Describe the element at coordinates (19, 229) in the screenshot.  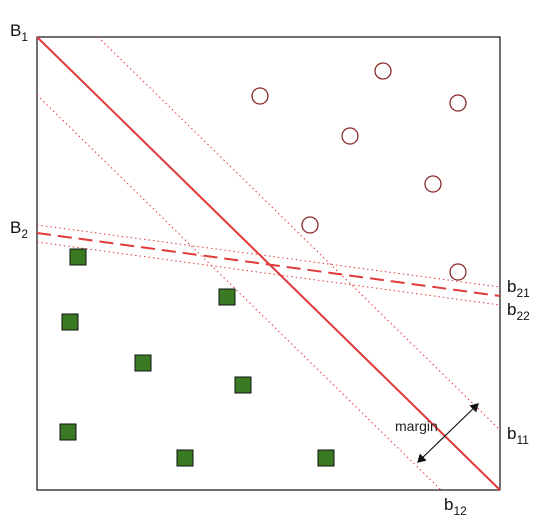
I see `label-b2: B2` at that location.